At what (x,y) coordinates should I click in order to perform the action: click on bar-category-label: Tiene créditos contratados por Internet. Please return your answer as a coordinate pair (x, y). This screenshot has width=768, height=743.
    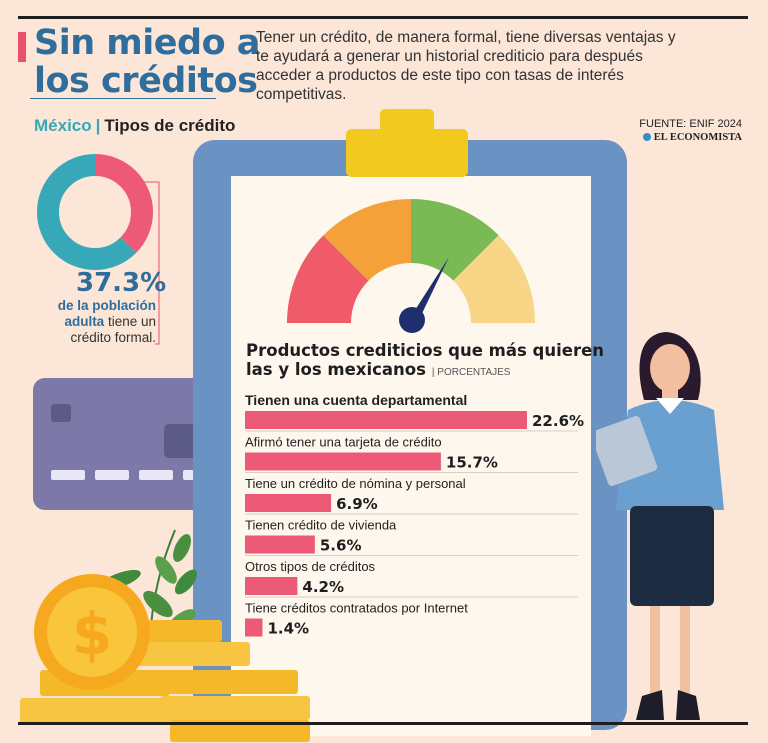
    Looking at the image, I should click on (356, 608).